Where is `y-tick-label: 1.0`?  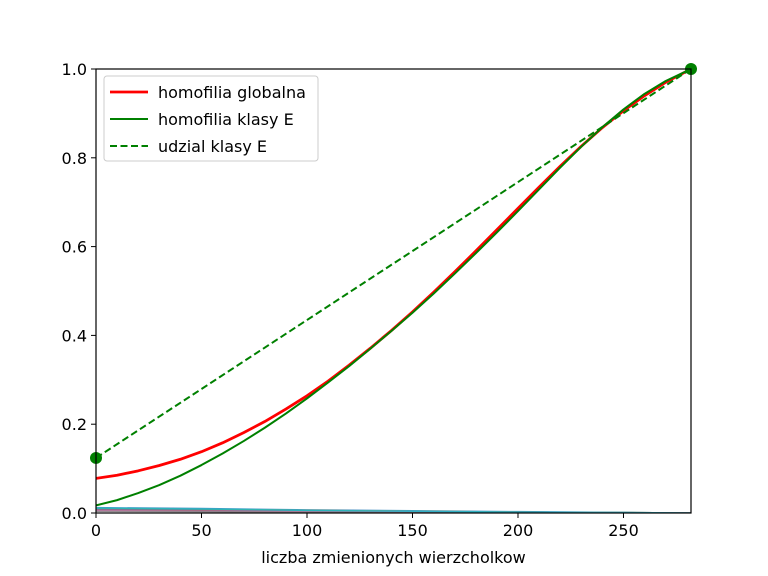
y-tick-label: 1.0 is located at coordinates (74, 69).